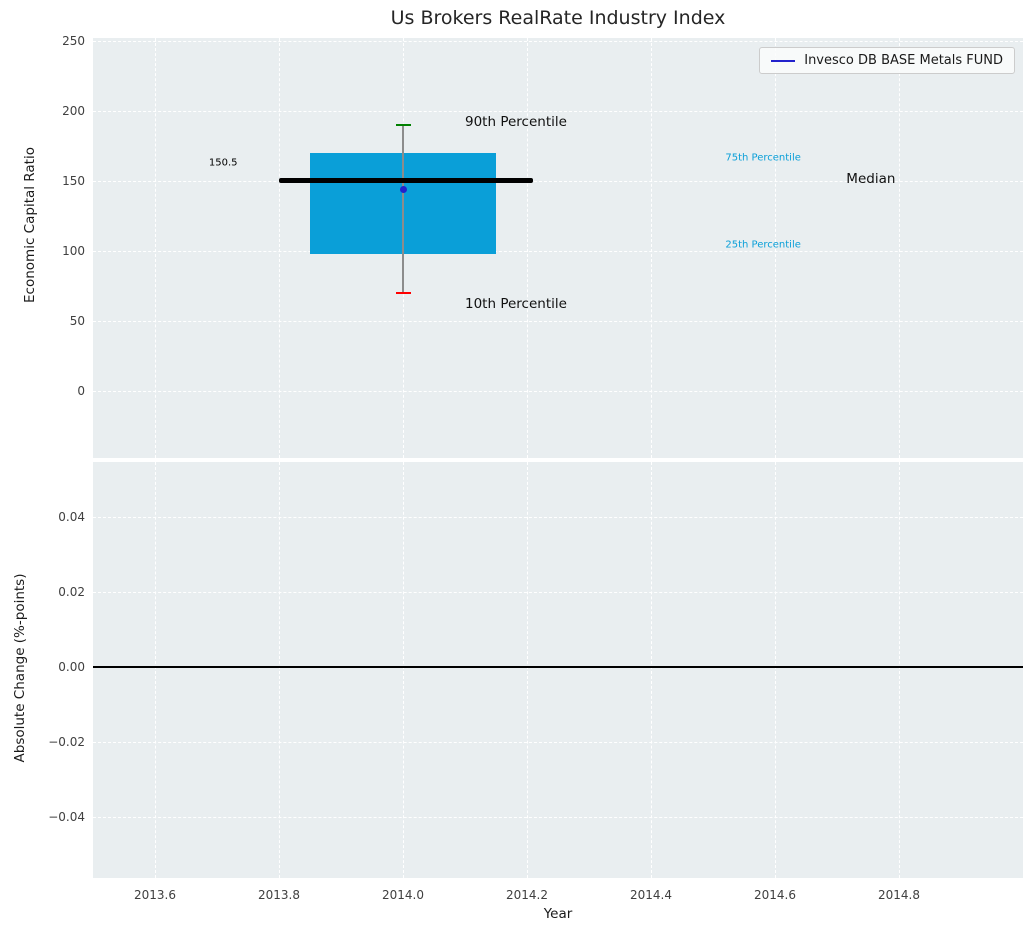 Image resolution: width=1034 pixels, height=942 pixels. Describe the element at coordinates (763, 158) in the screenshot. I see `annotation-p75: 75th Percentile` at that location.